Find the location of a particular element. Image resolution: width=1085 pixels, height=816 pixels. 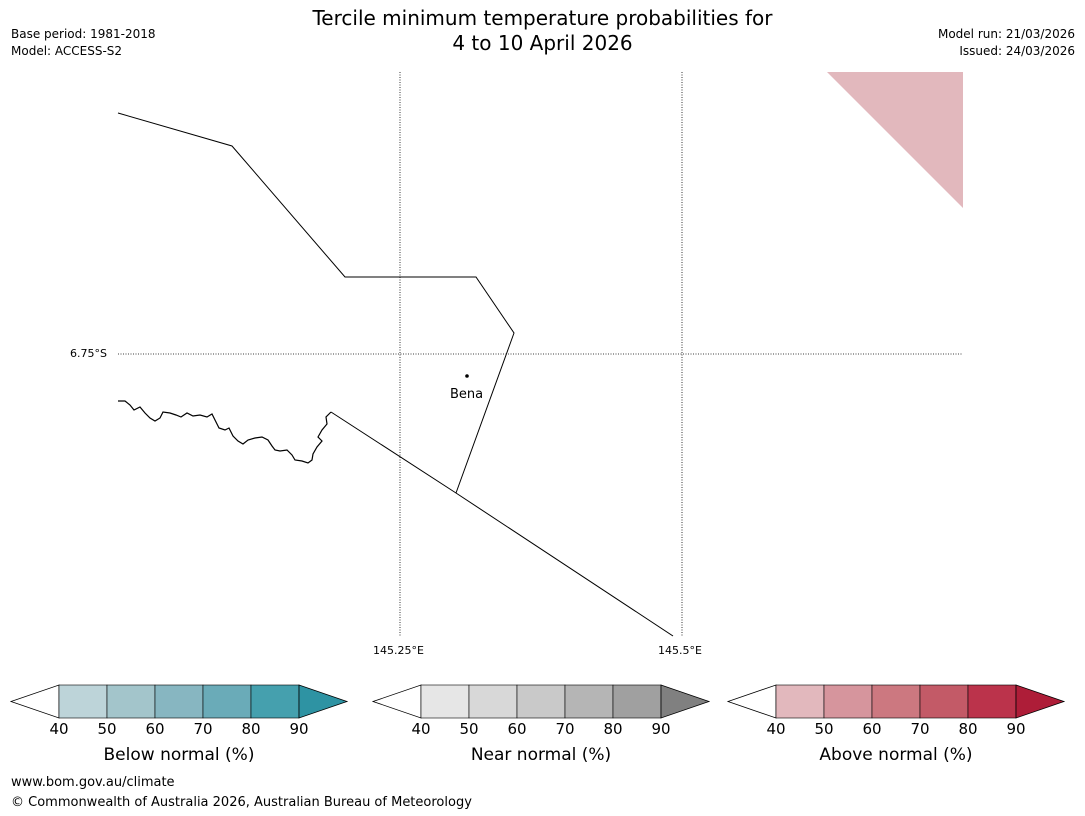

below-colorbar-tick: 70 is located at coordinates (203, 729).